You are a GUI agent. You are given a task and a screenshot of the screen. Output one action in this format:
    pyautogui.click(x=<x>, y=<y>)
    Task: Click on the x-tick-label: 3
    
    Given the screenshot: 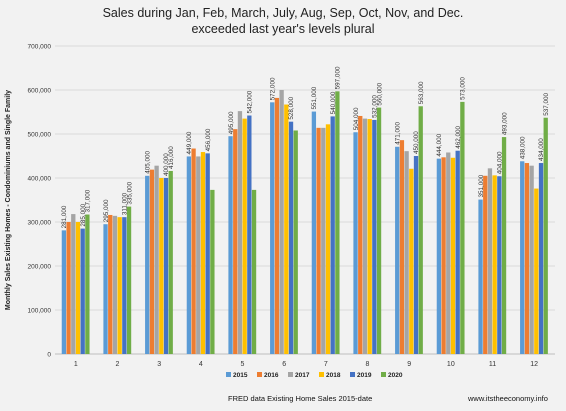 What is the action you would take?
    pyautogui.click(x=159, y=364)
    